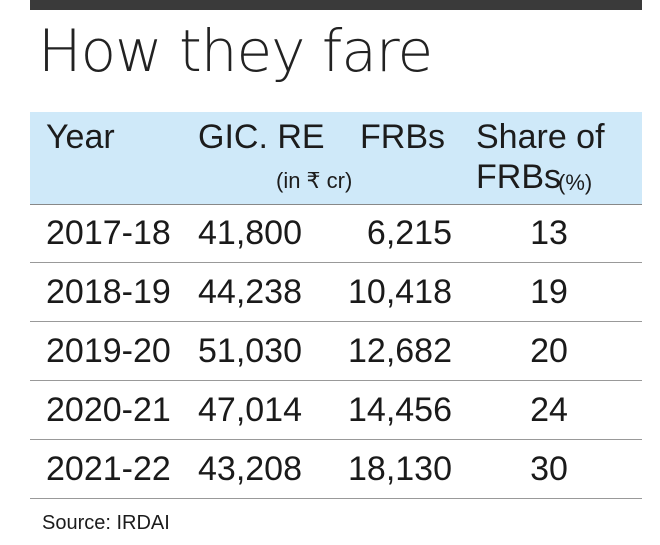 This screenshot has width=660, height=545. Describe the element at coordinates (336, 233) in the screenshot. I see `table-row: 2017-18 41,800 6,215 13` at that location.